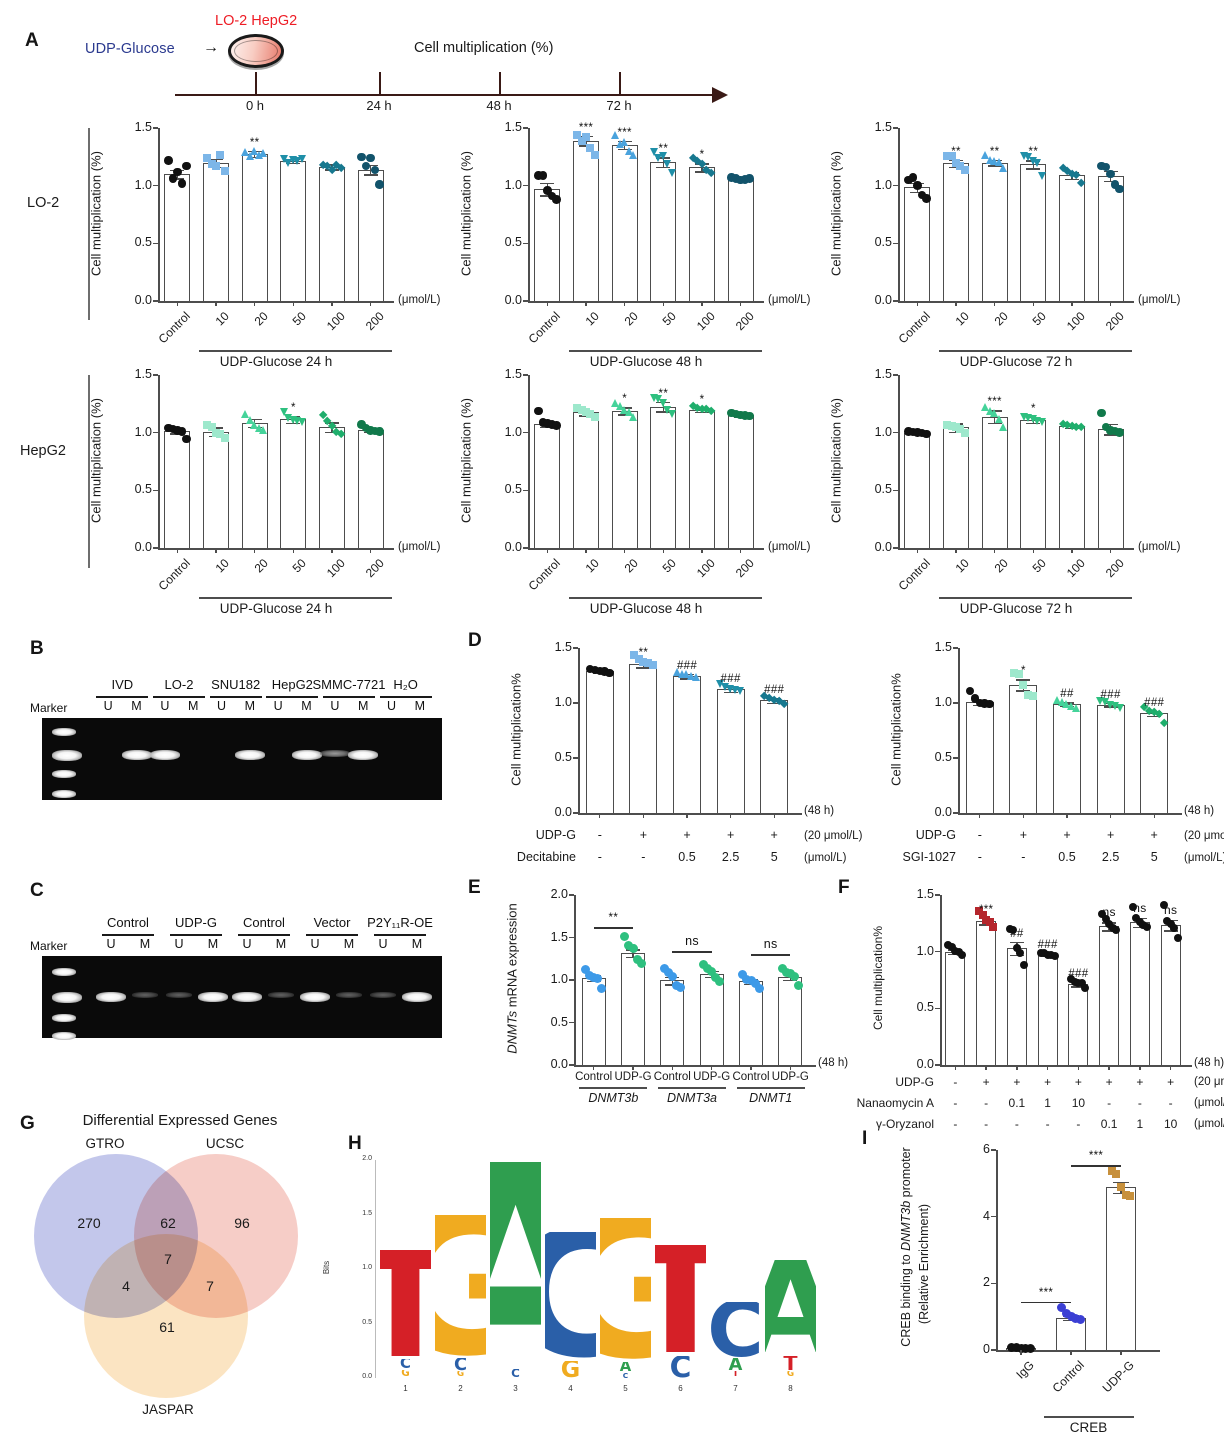 Image resolution: width=1224 pixels, height=1443 pixels. What do you see at coordinates (896, 729) in the screenshot?
I see `y-axis-label: Cell multiplication%` at bounding box center [896, 729].